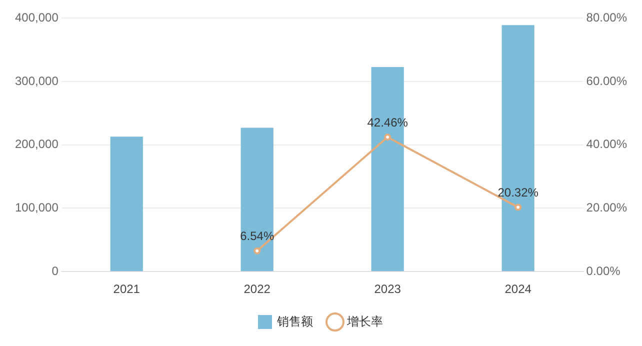 The image size is (642, 346). What do you see at coordinates (294, 321) in the screenshot?
I see `legend-label: 销售额` at bounding box center [294, 321].